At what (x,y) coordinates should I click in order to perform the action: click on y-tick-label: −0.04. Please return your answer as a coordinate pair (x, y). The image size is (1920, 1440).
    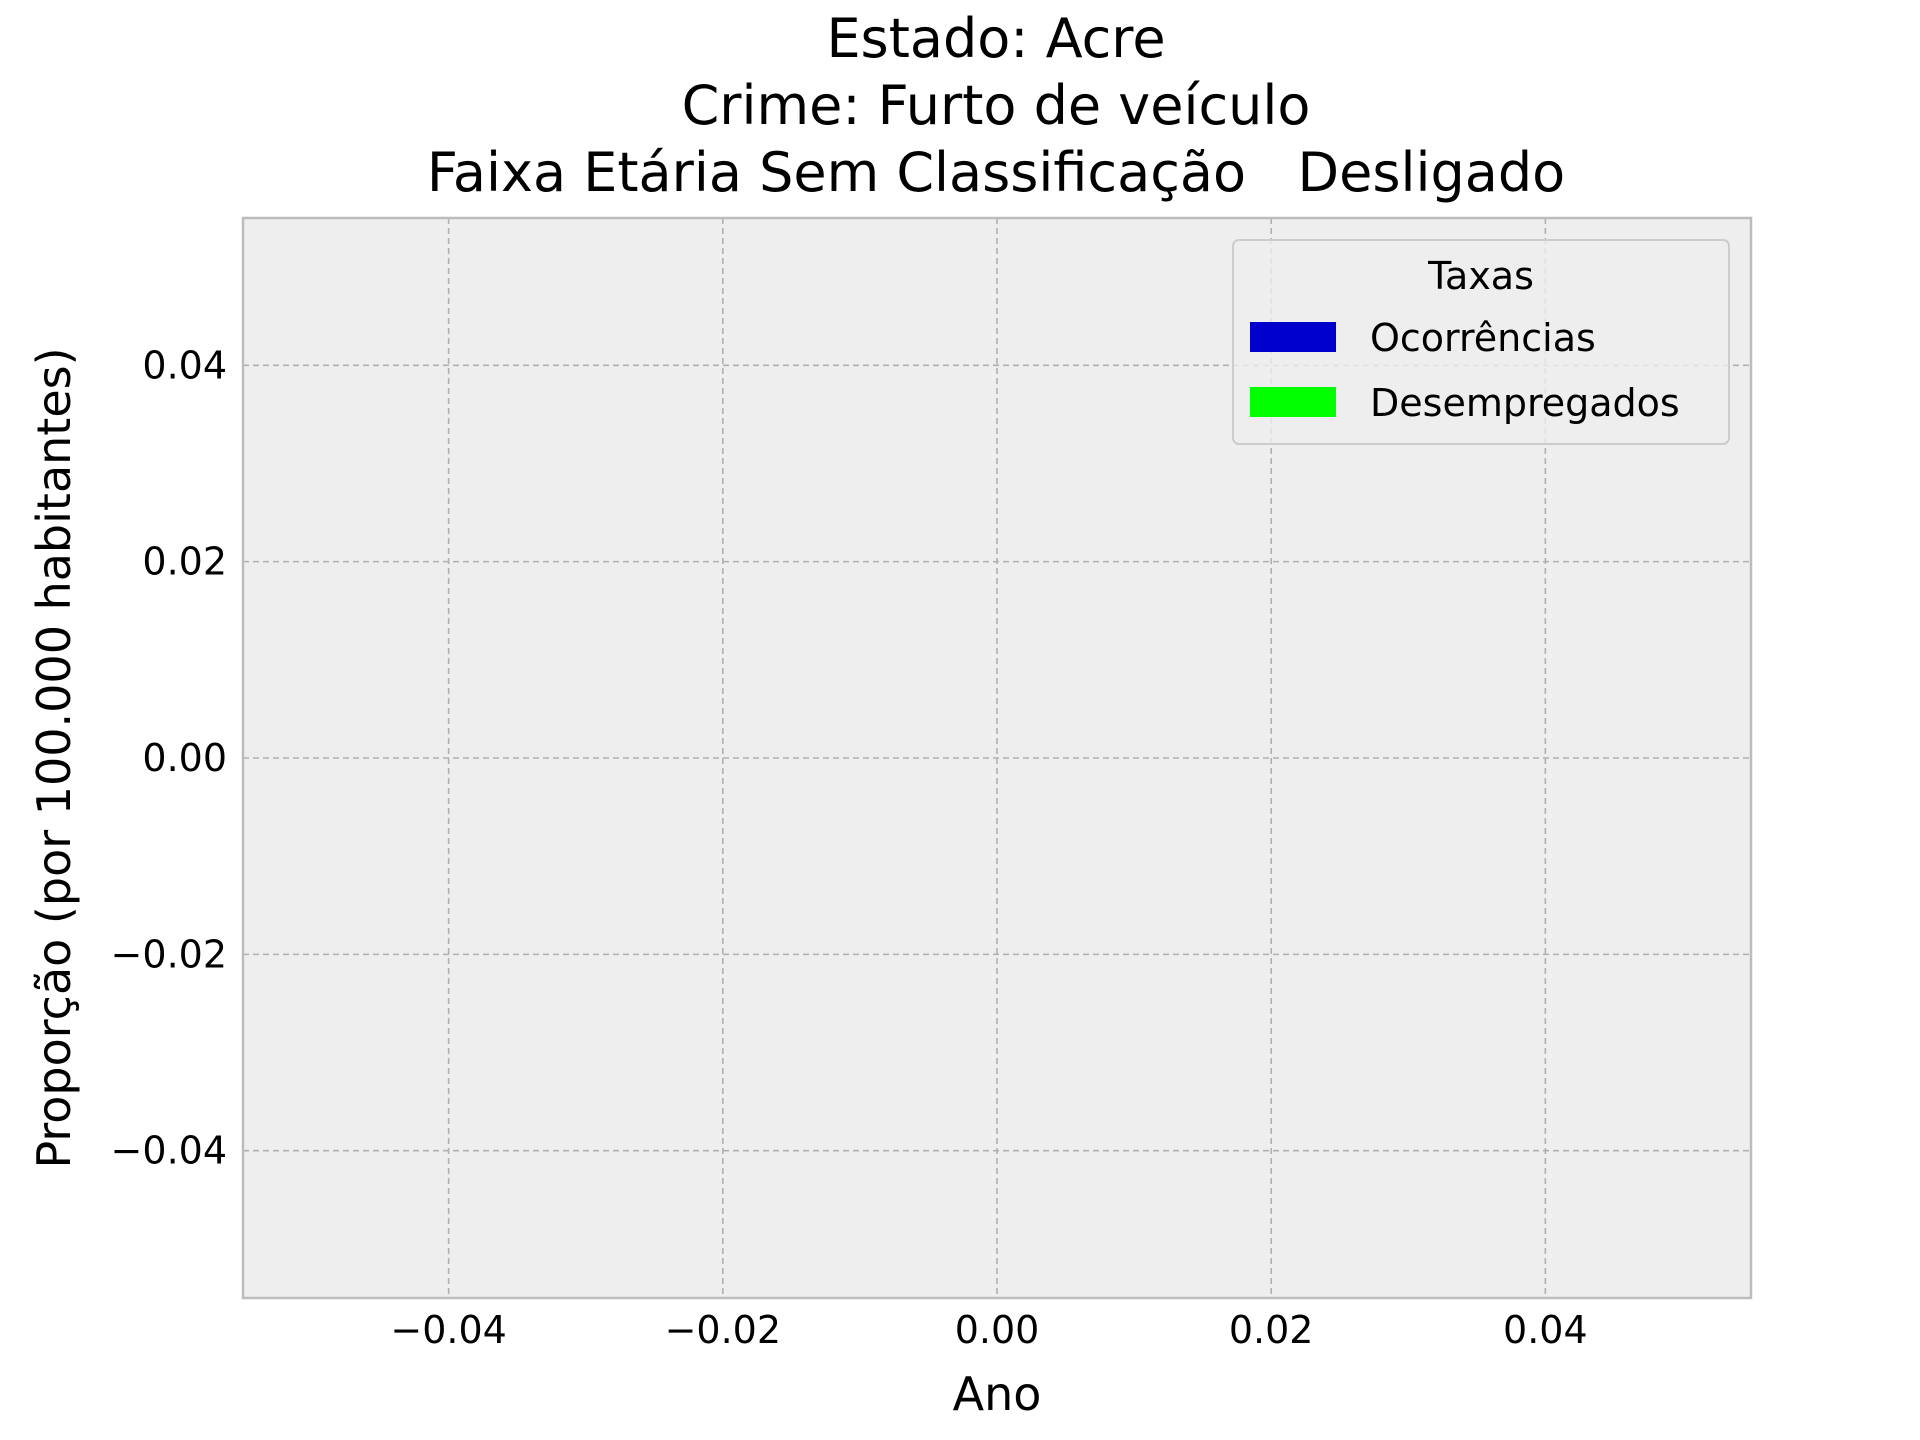
    Looking at the image, I should click on (169, 1151).